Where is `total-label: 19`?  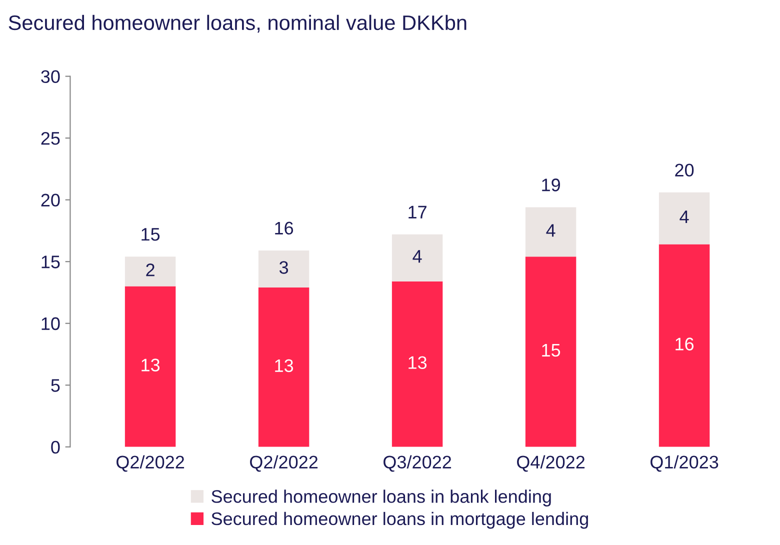
total-label: 19 is located at coordinates (551, 185).